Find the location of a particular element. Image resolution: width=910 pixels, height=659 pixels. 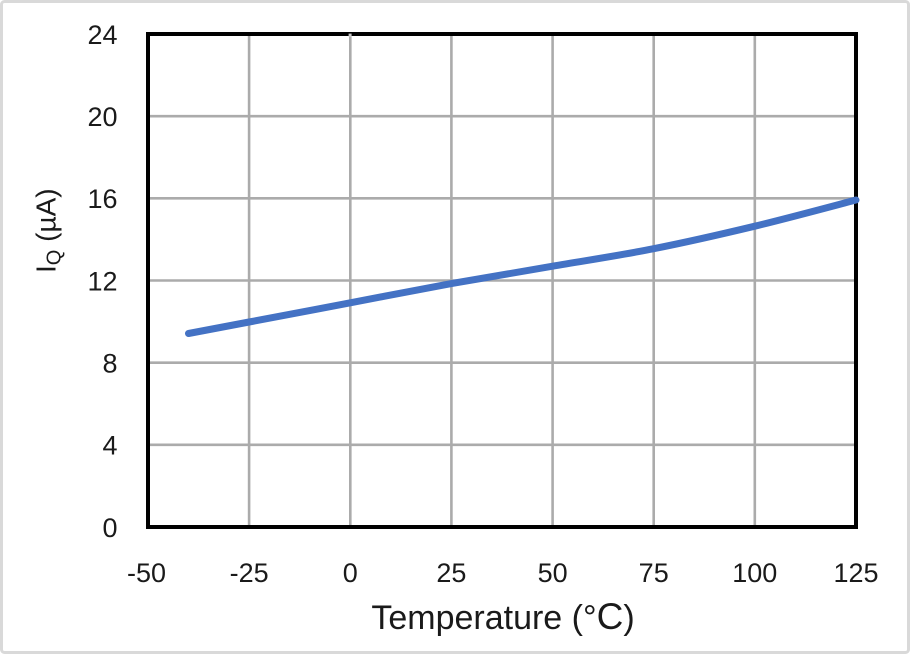

svg-text: Temperature (°C) is located at coordinates (502, 616).